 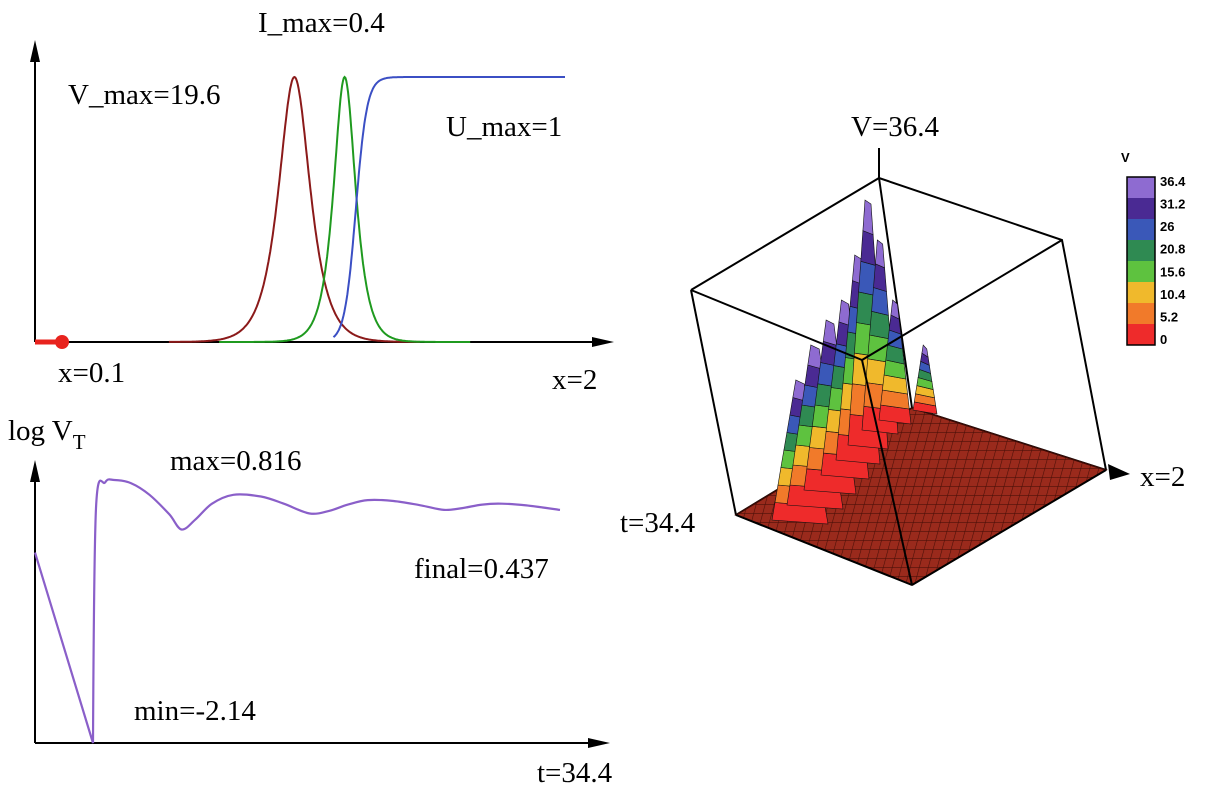 What do you see at coordinates (195, 711) in the screenshot?
I see `min-label: min=-2.14` at bounding box center [195, 711].